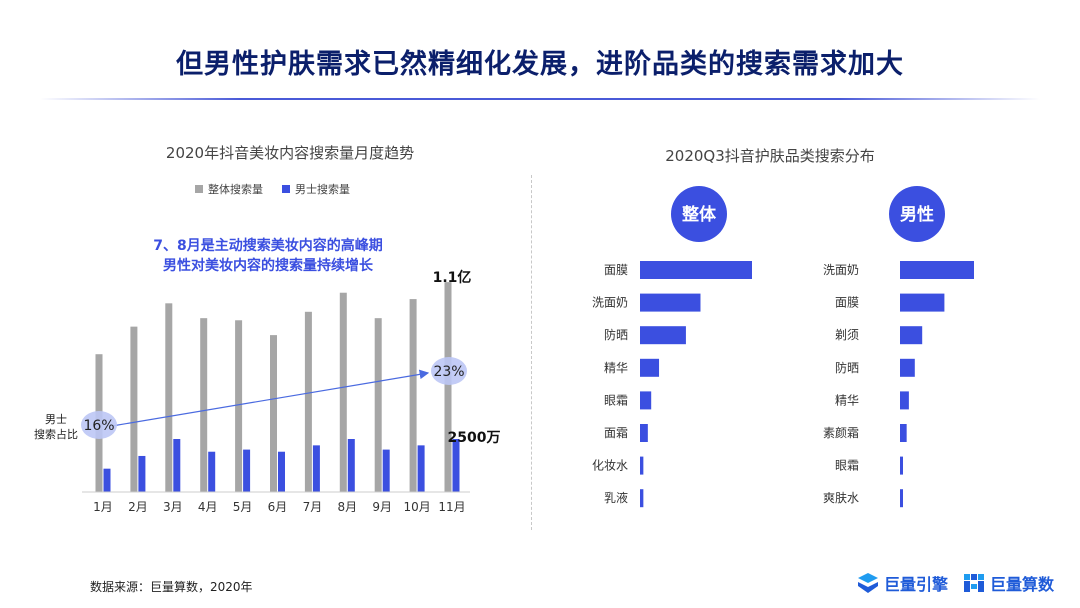 This screenshot has width=1080, height=608. Describe the element at coordinates (770, 156) in the screenshot. I see `right-chart-title: 2020Q3抖音护肤品类搜索分布` at that location.